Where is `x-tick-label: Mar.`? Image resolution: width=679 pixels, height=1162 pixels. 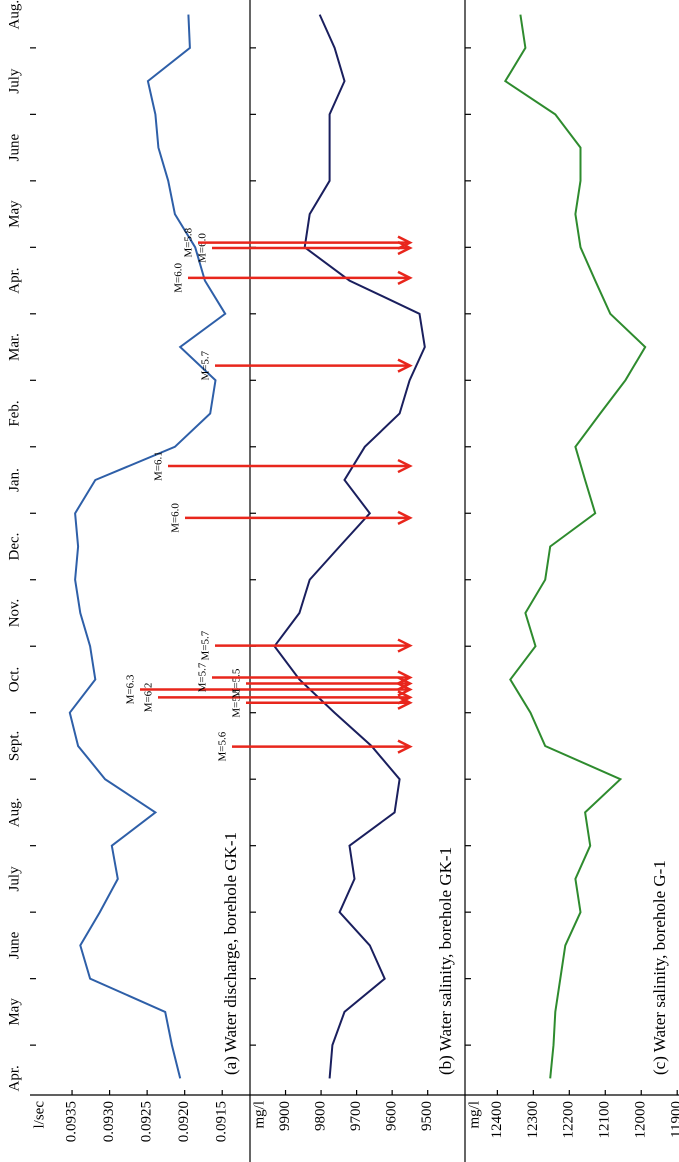 x-tick-label: Mar. is located at coordinates (14, 347).